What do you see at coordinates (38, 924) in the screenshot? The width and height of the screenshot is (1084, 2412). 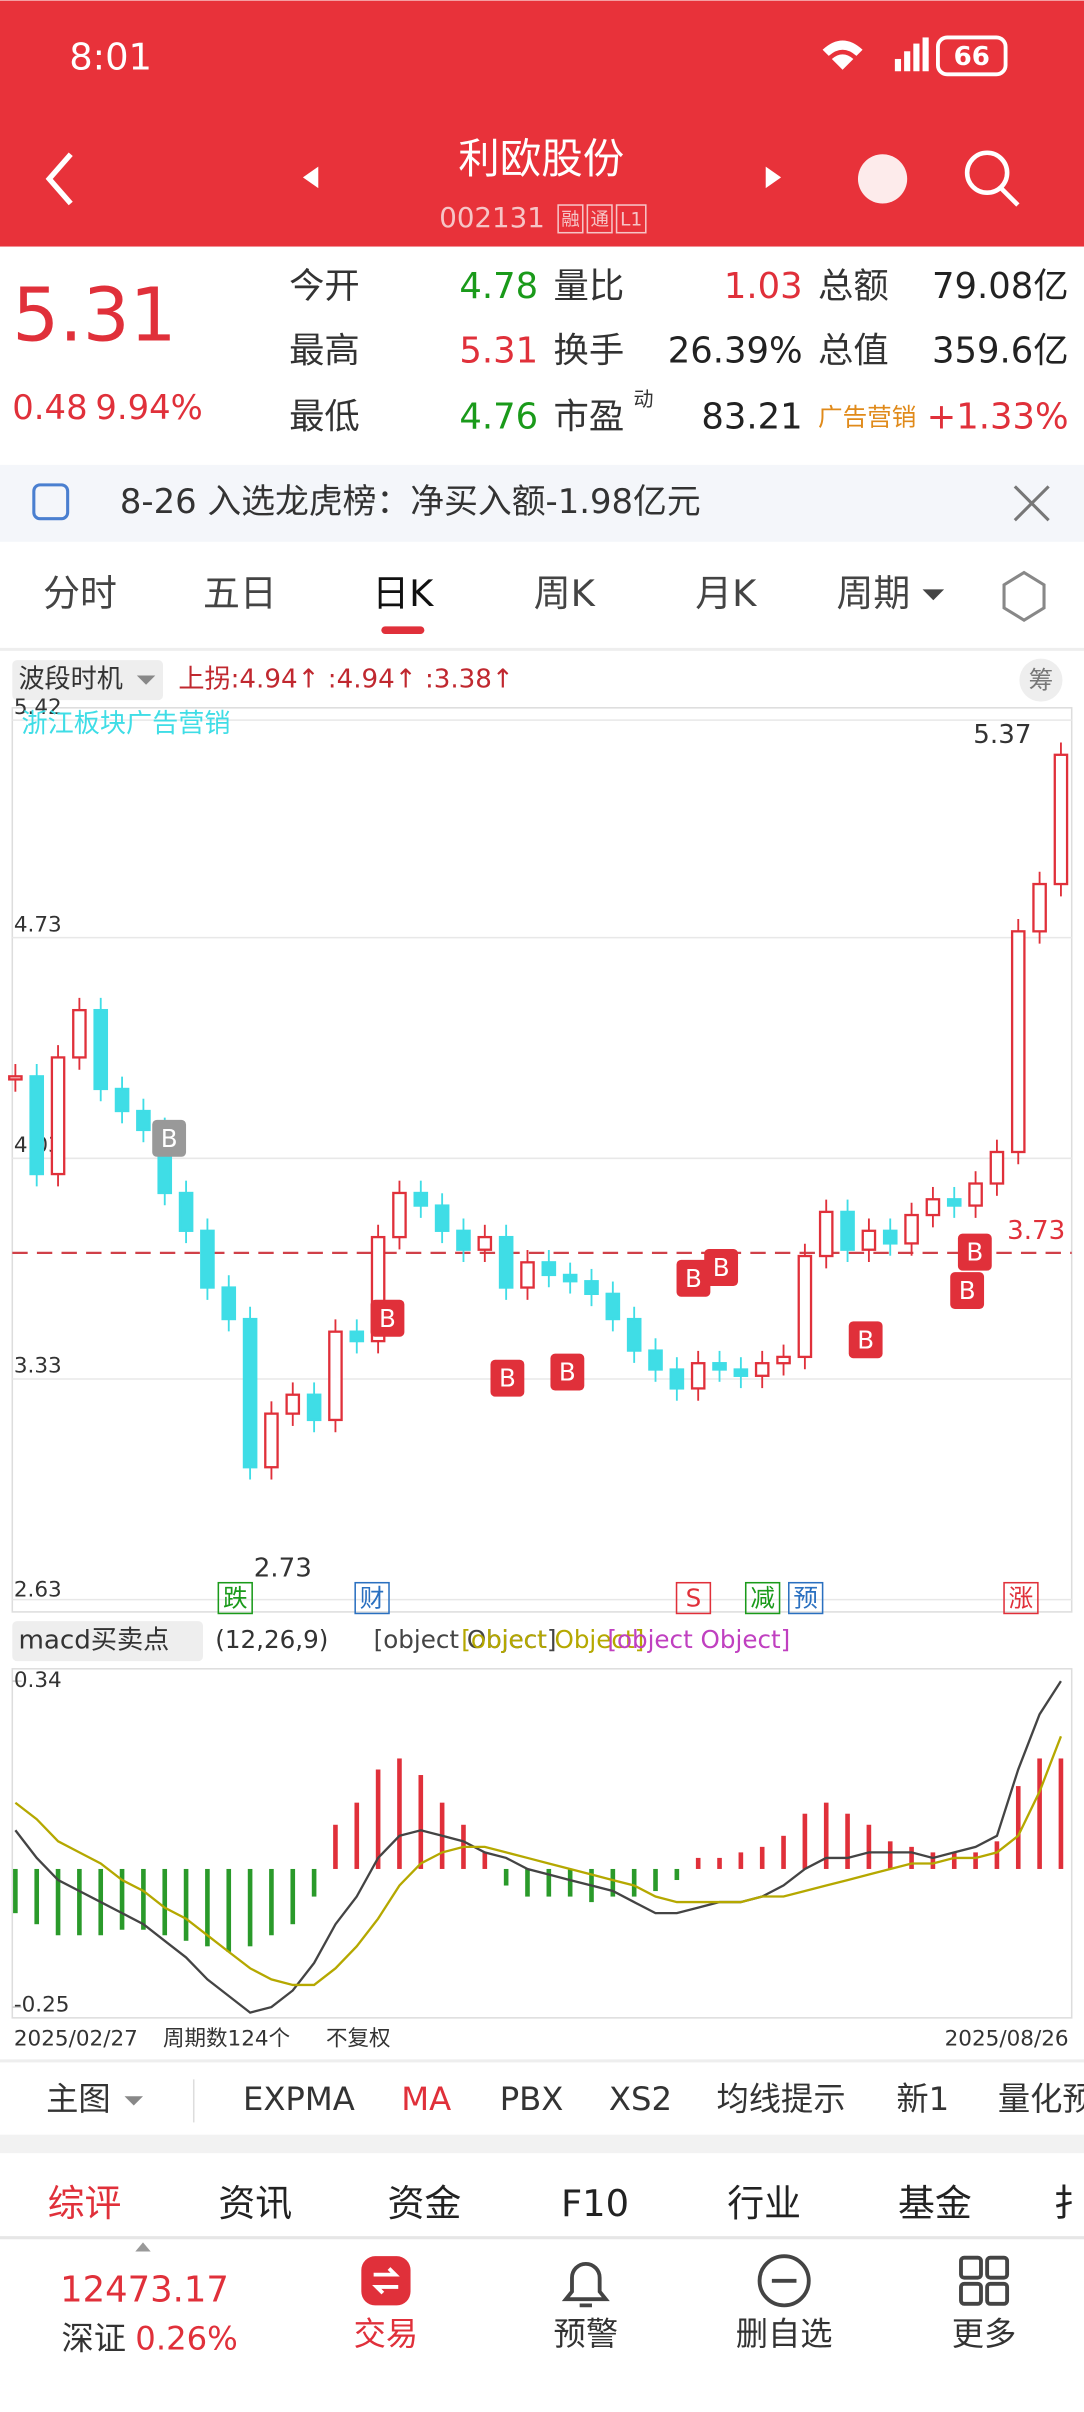 I see `y-tick-label: 4.73` at bounding box center [38, 924].